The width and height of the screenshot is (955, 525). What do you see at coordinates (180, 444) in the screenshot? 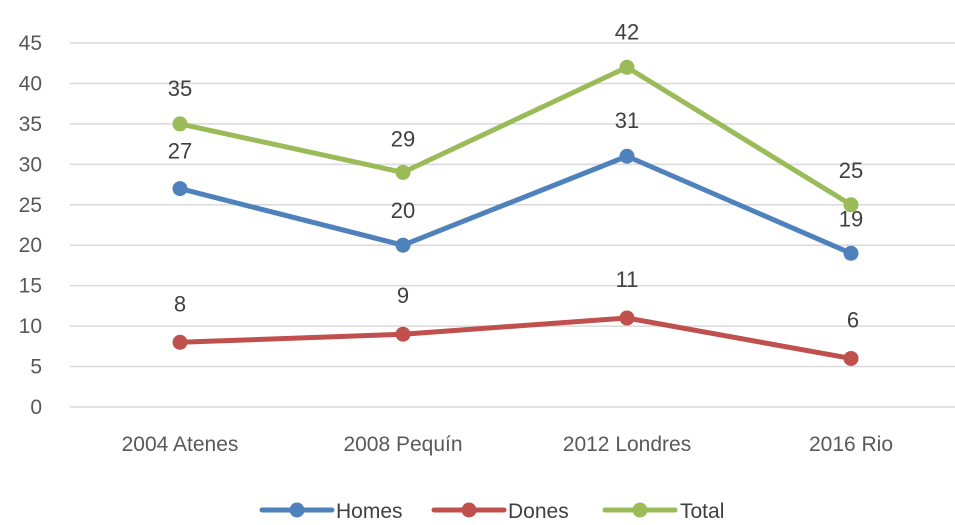
I see `x-tick-label: 2004 Atenes` at bounding box center [180, 444].